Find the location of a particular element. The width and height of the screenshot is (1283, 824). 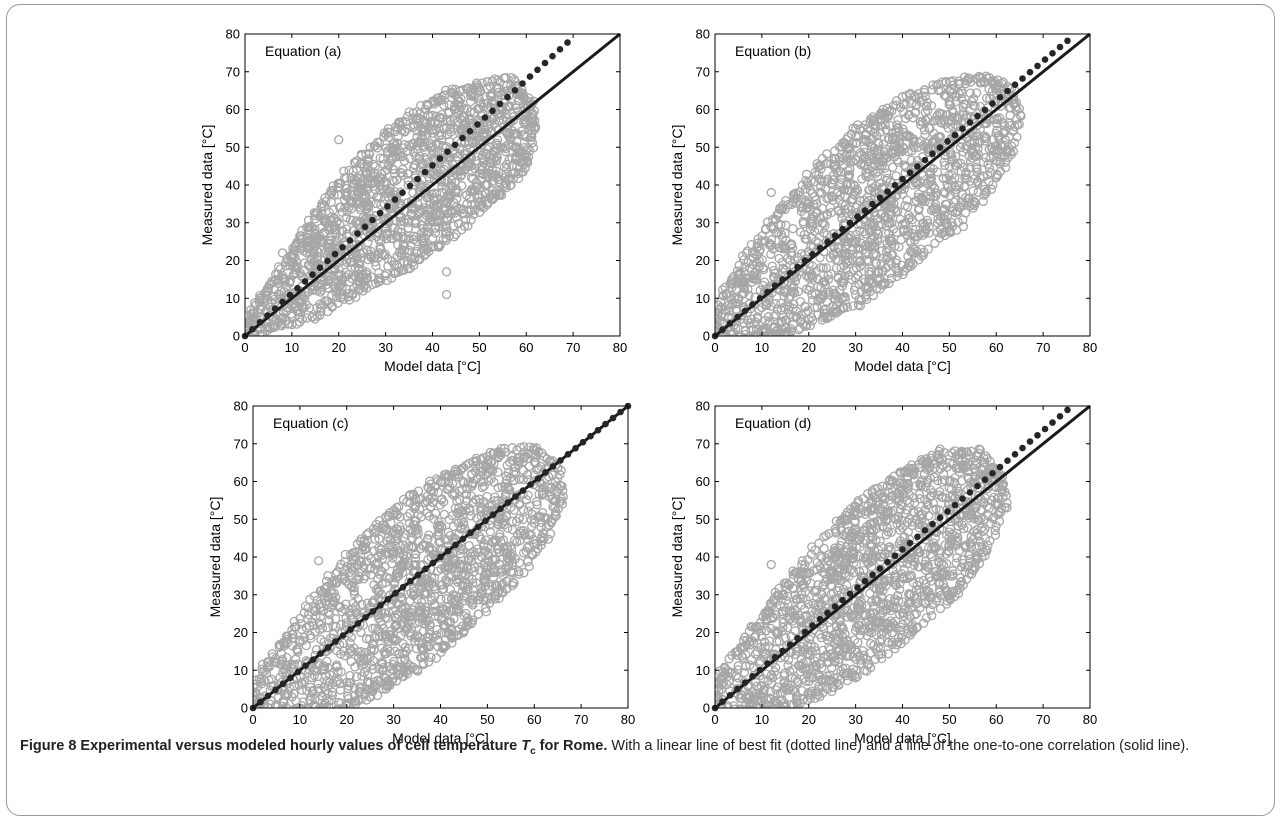

y-tick-label: 40 is located at coordinates (233, 185).